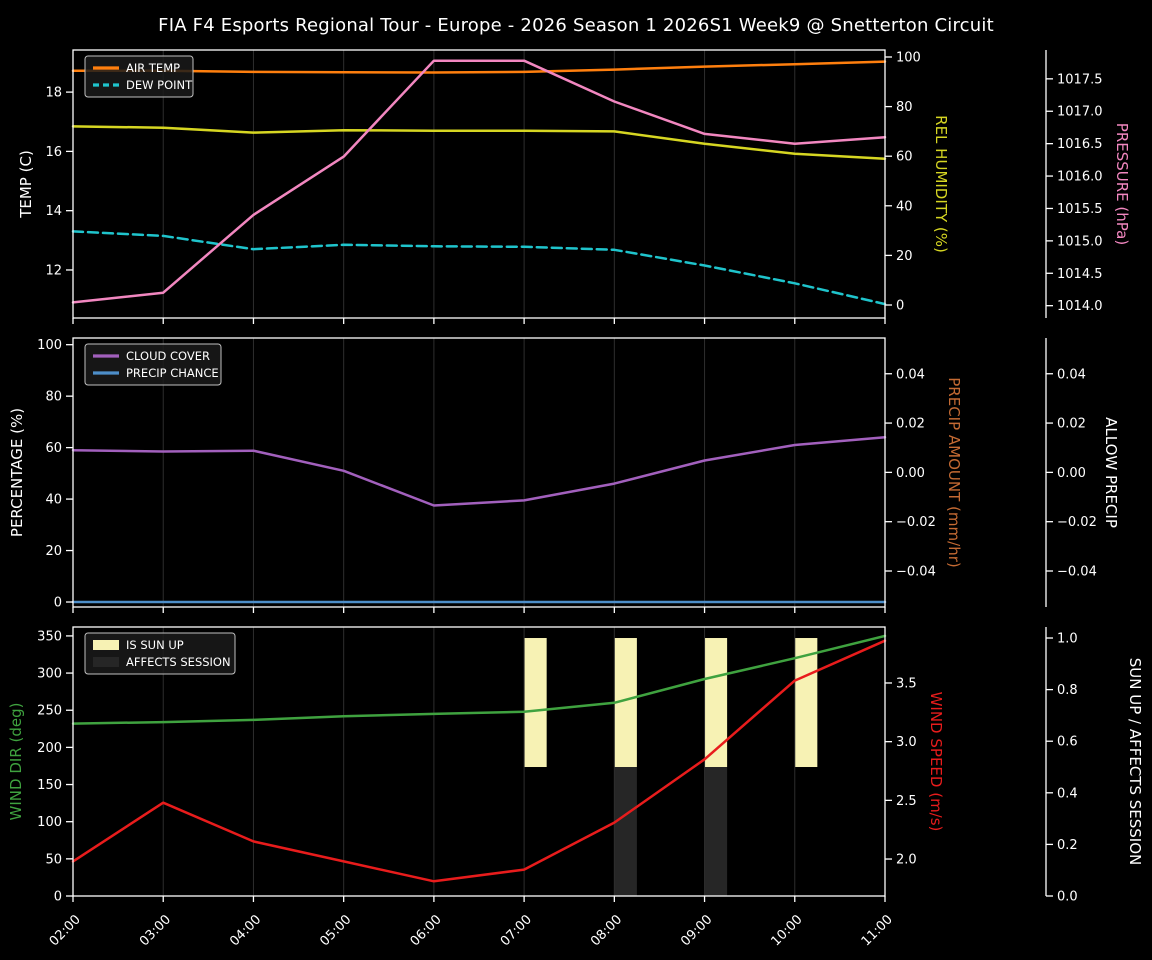  Describe the element at coordinates (1080, 177) in the screenshot. I see `right2-tick-label: 1016.0` at that location.